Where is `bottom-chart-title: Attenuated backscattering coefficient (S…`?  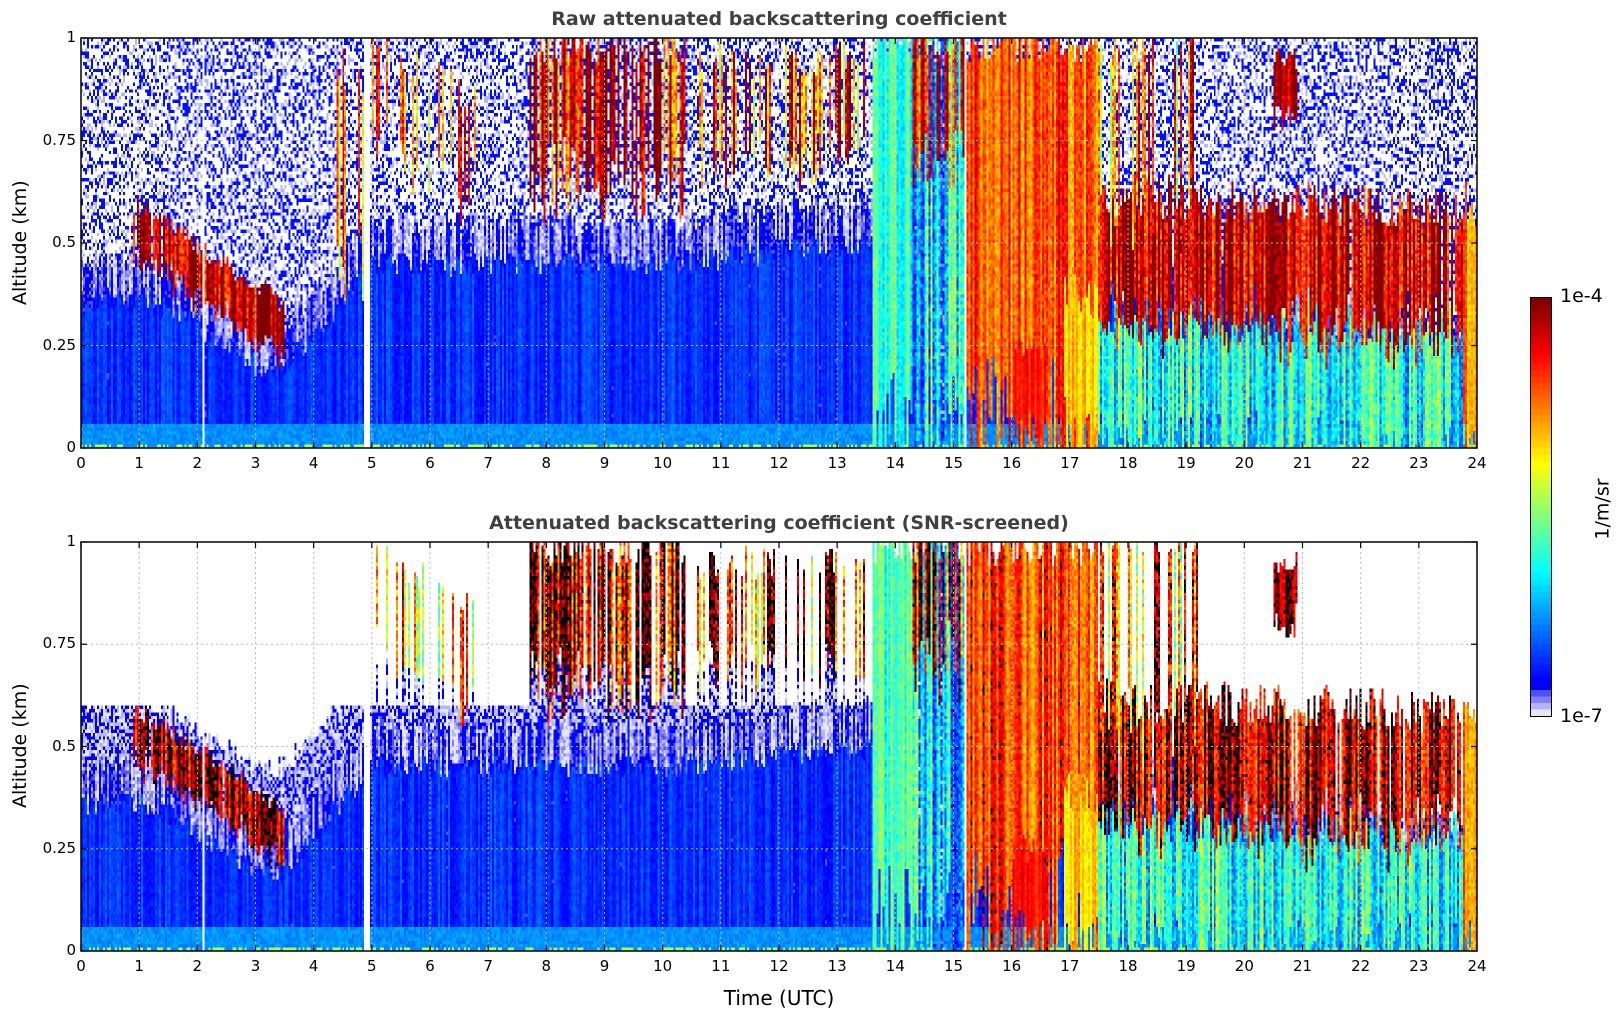
bottom-chart-title: Attenuated backscattering coefficient (S… is located at coordinates (779, 523).